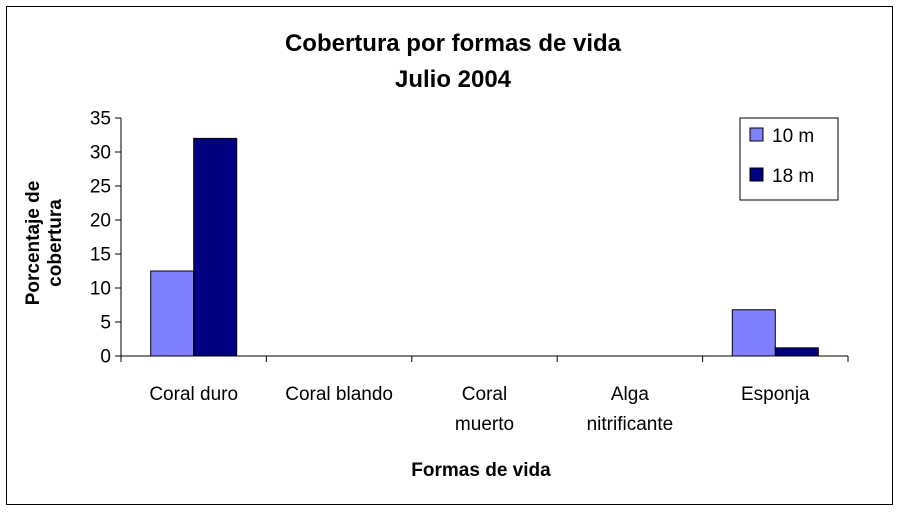 This screenshot has height=513, width=901. What do you see at coordinates (484, 394) in the screenshot?
I see `x-category-label: Coral` at bounding box center [484, 394].